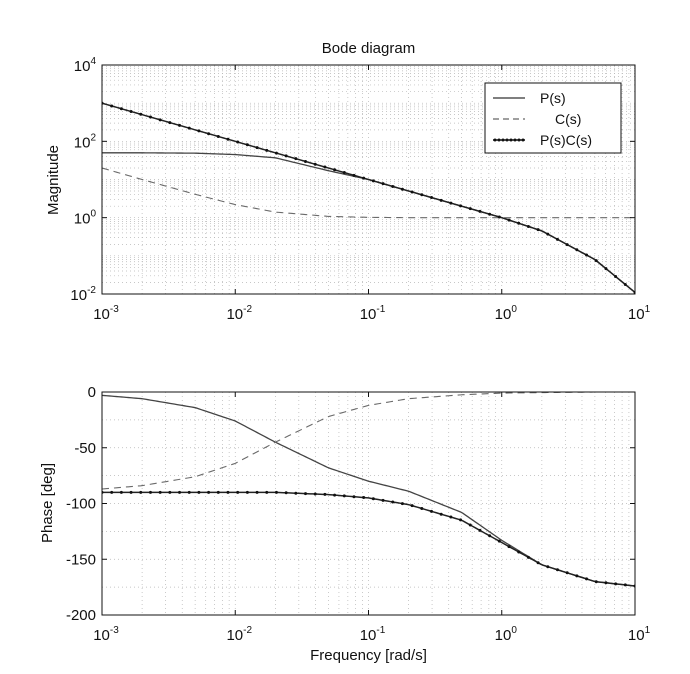 Image resolution: width=690 pixels, height=674 pixels. What do you see at coordinates (85, 448) in the screenshot?
I see `y-tick-label: -50` at bounding box center [85, 448].